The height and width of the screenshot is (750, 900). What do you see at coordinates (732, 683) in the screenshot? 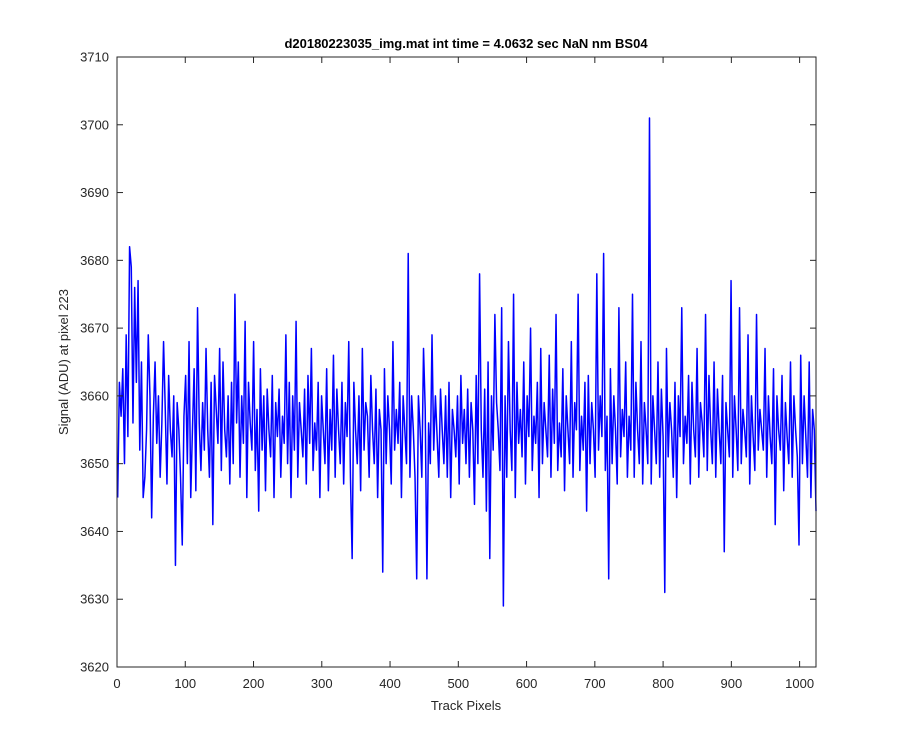
I see `x-tick-label: 900` at bounding box center [732, 683].